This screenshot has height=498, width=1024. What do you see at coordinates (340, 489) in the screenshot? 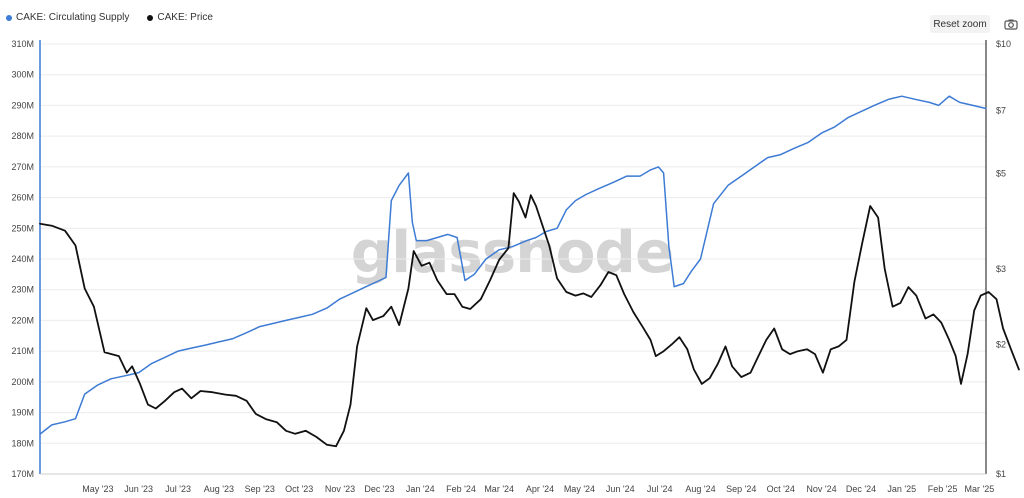
I see `x-tick-label: Nov '23` at bounding box center [340, 489].